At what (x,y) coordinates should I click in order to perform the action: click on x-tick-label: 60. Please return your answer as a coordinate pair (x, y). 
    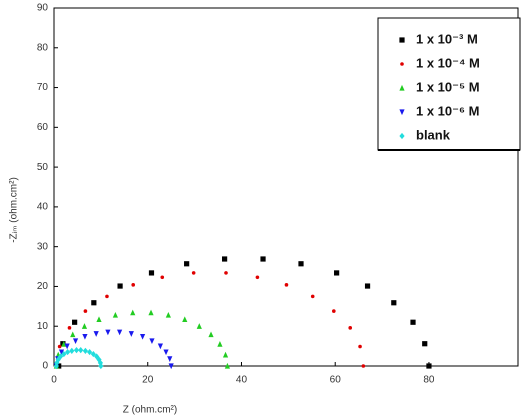
    Looking at the image, I should click on (336, 380).